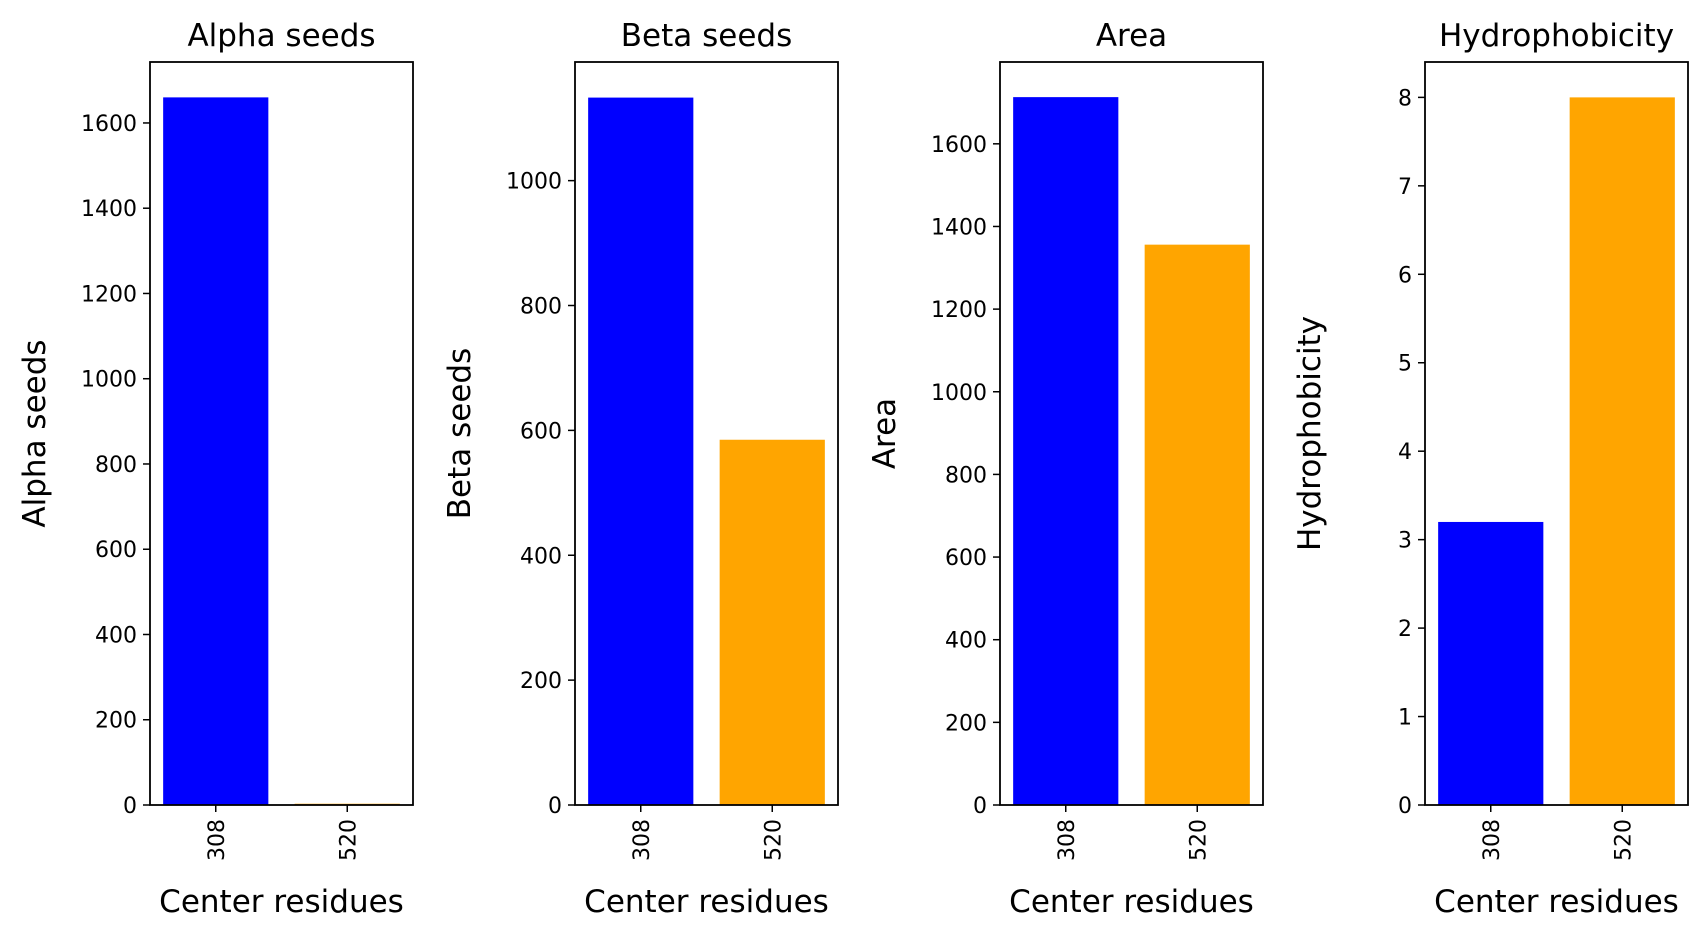 This screenshot has height=937, width=1706. What do you see at coordinates (706, 36) in the screenshot?
I see `subplot-title: Beta seeds` at bounding box center [706, 36].